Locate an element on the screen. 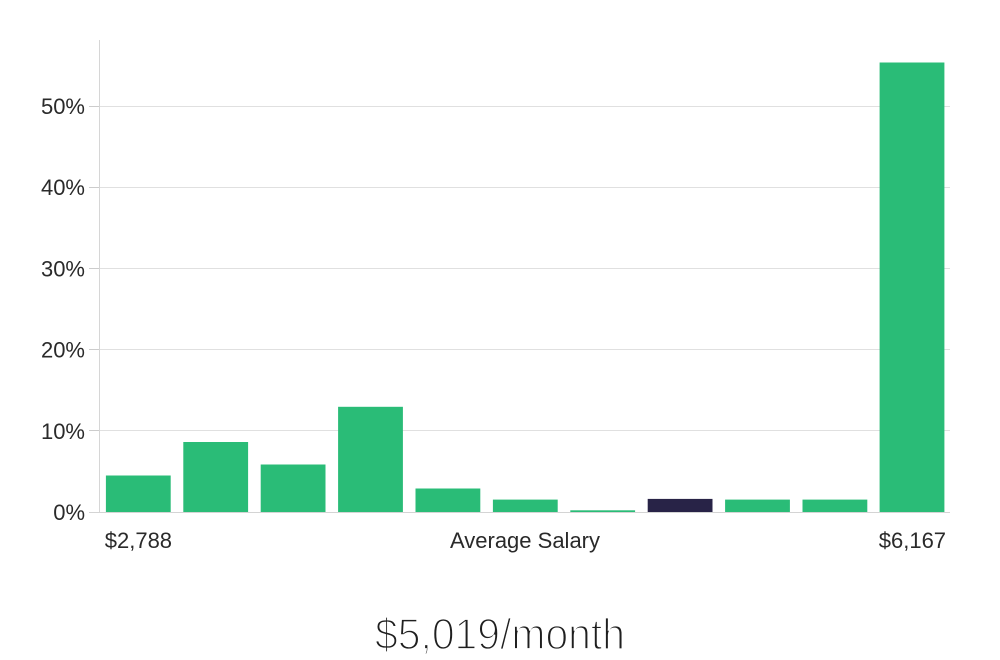  svg-text: 10% is located at coordinates (63, 431).